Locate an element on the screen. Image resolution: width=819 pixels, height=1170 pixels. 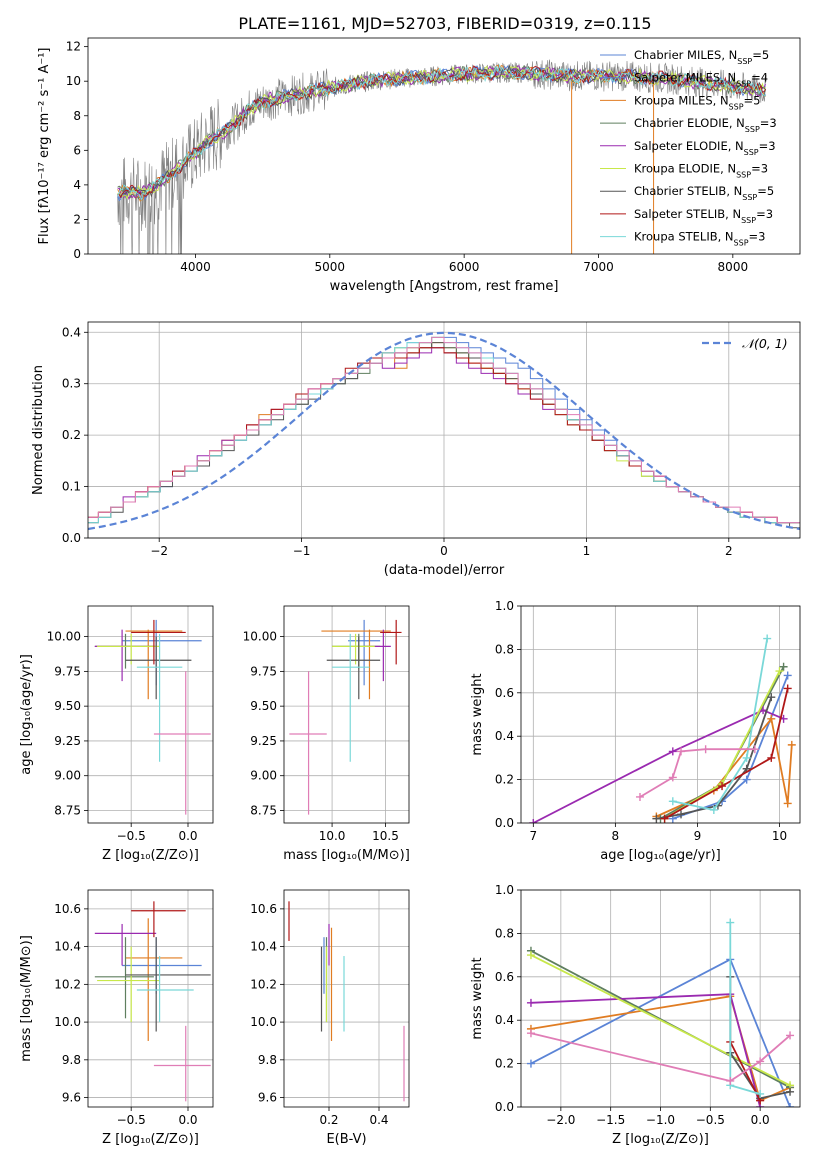
legend-entry: Salpeter MILES, NSSP=4 is located at coordinates (701, 80).